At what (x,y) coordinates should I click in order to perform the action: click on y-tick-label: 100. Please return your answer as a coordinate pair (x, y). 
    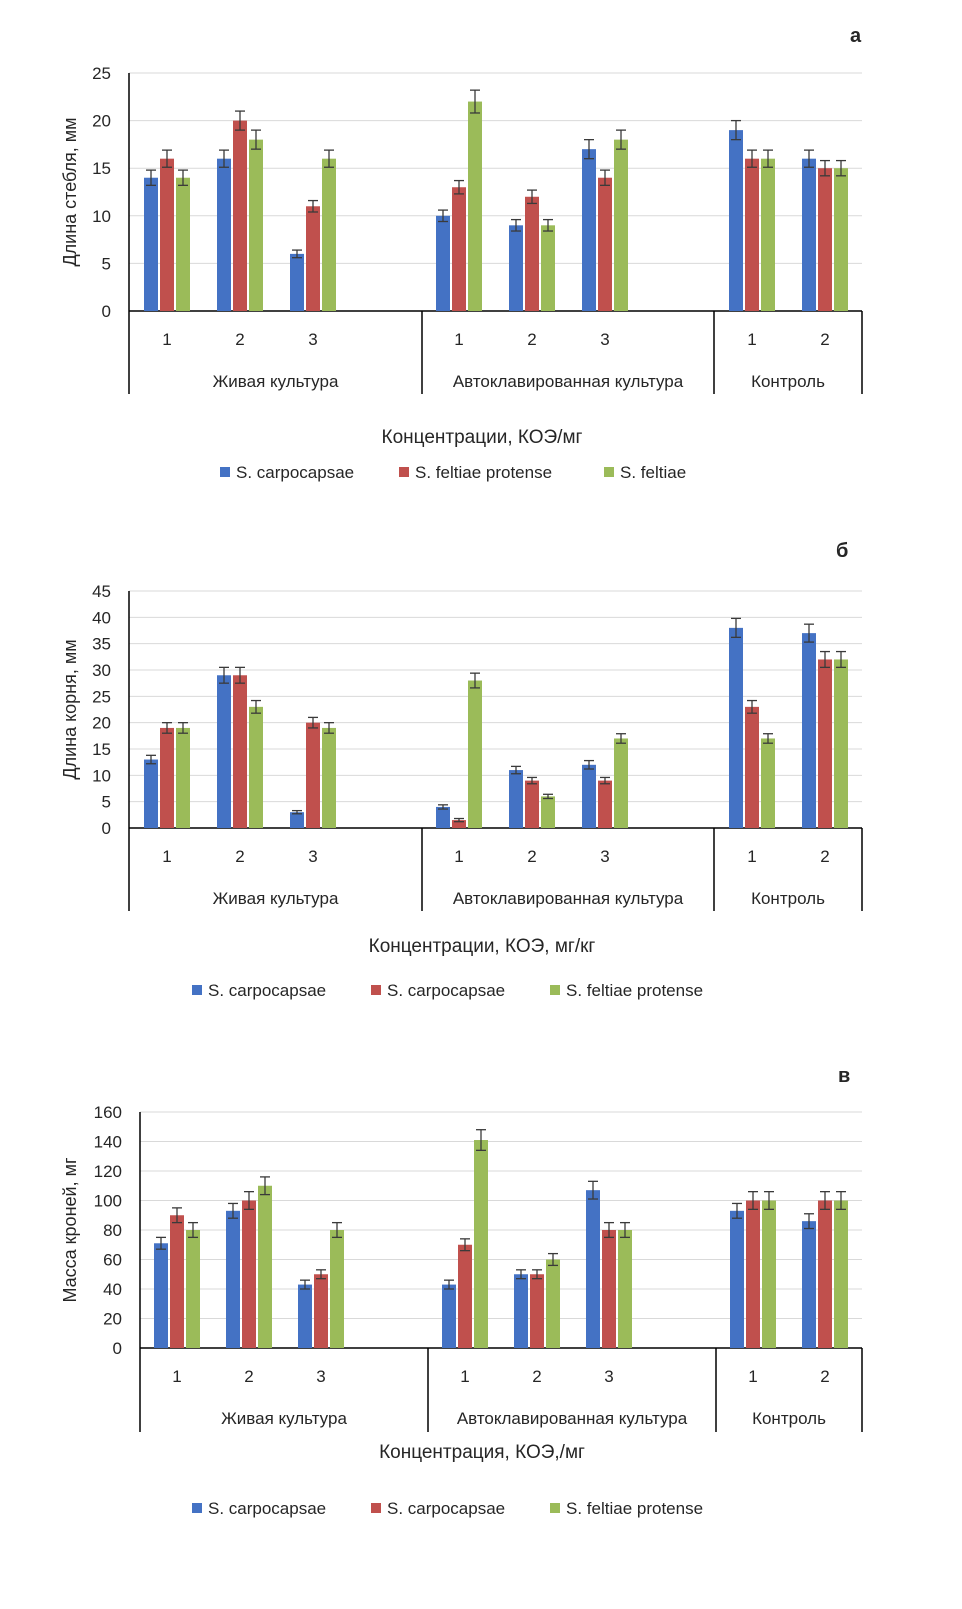
    Looking at the image, I should click on (108, 1201).